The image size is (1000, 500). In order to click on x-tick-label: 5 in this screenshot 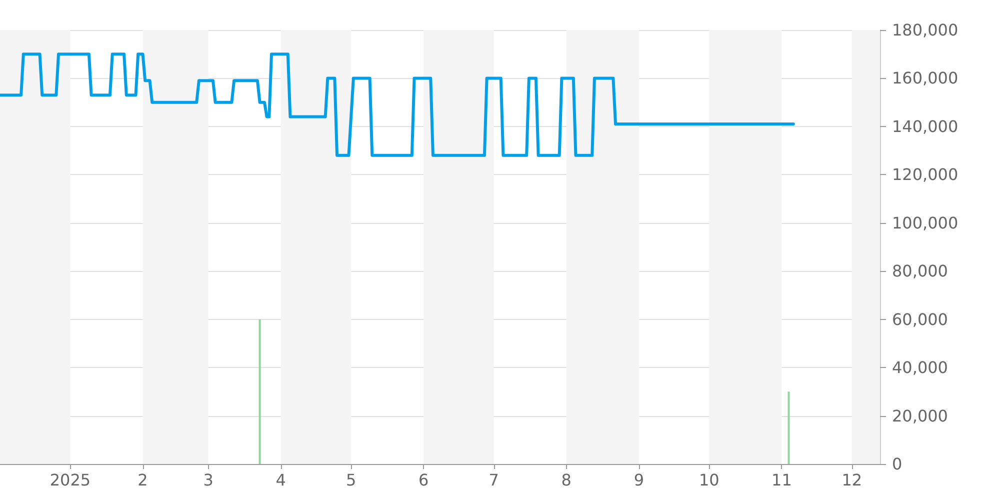, I will do `click(351, 480)`.